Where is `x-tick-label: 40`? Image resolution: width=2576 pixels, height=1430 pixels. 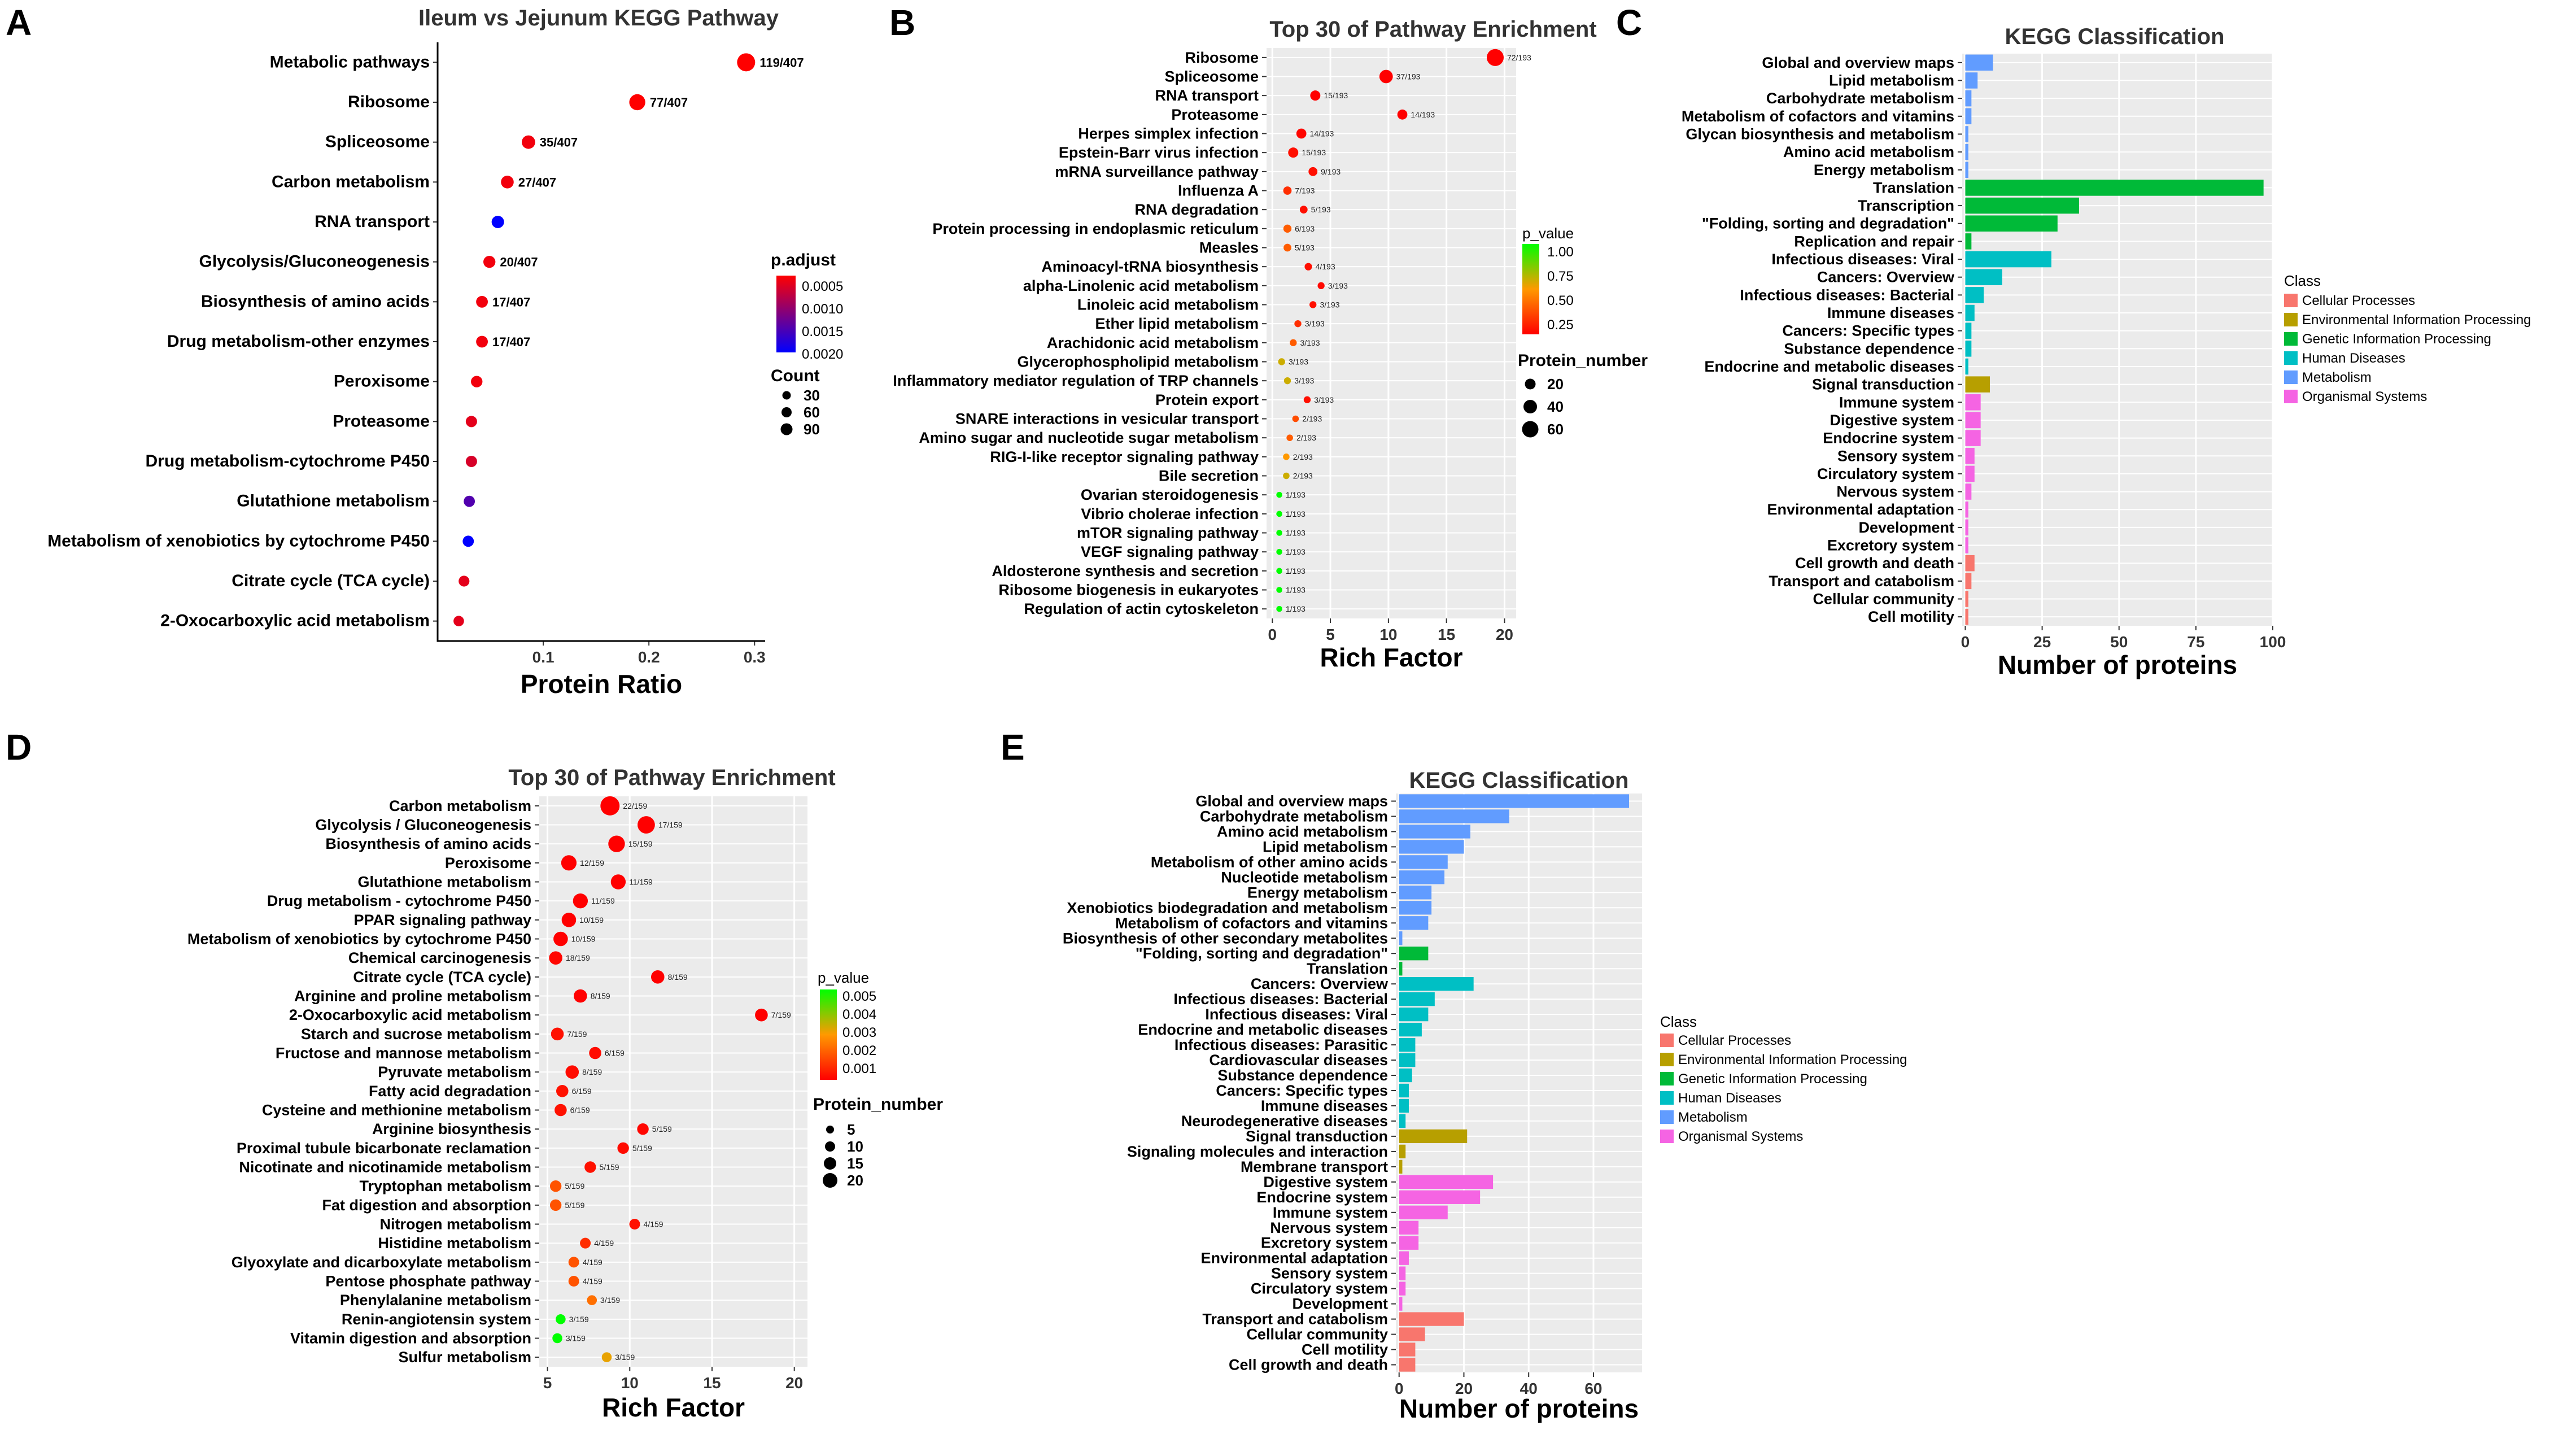
x-tick-label: 40 is located at coordinates (1529, 1388).